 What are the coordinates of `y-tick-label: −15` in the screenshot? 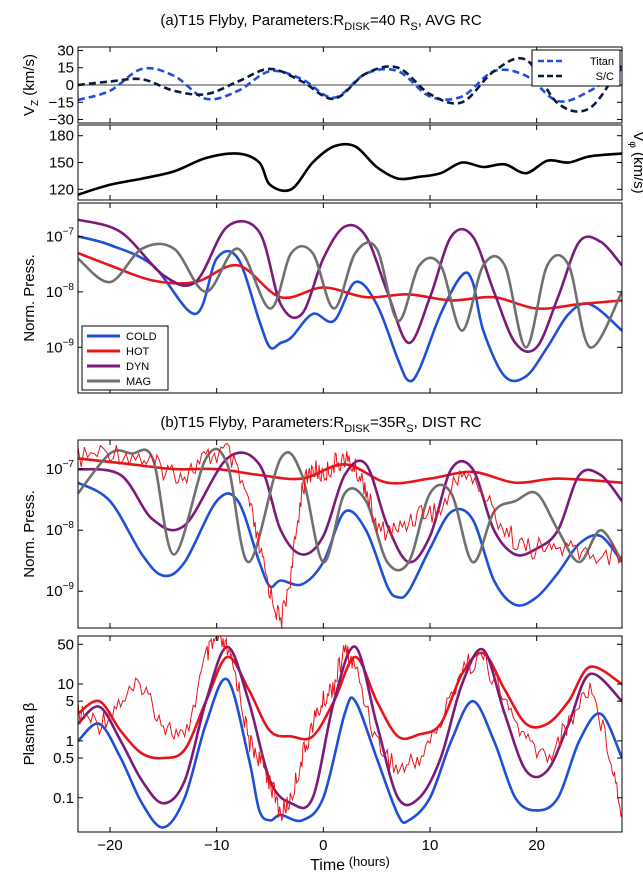 It's located at (61, 102).